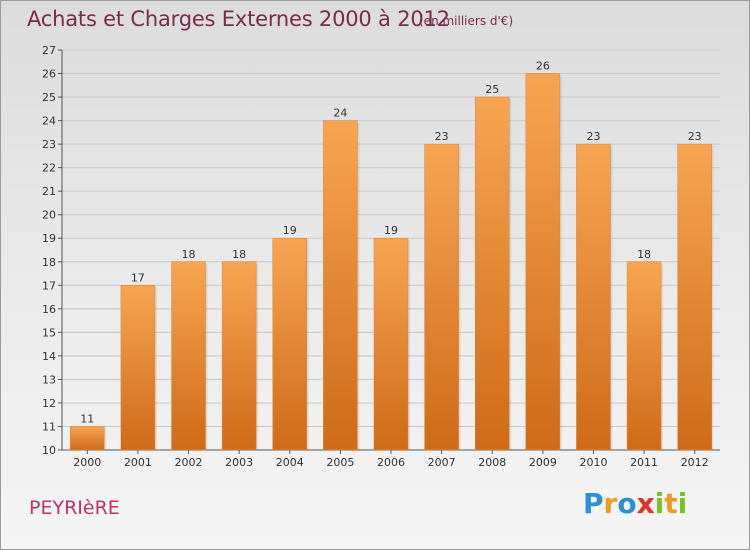 This screenshot has width=750, height=550. I want to click on y-tick-label: 16, so click(49, 309).